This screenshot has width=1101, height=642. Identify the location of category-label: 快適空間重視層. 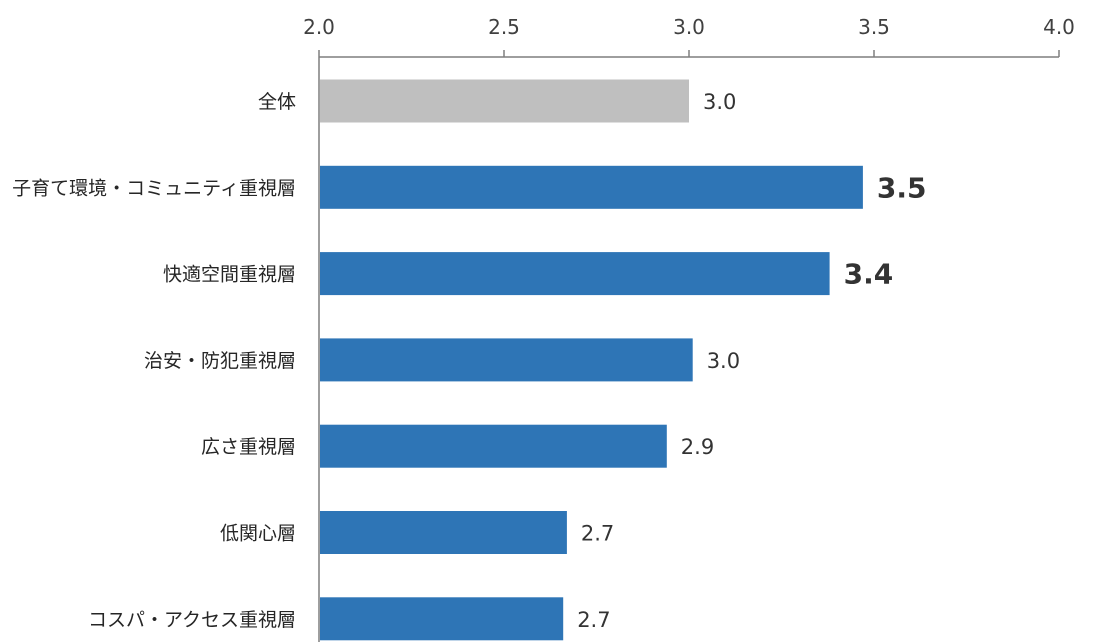
(229, 275).